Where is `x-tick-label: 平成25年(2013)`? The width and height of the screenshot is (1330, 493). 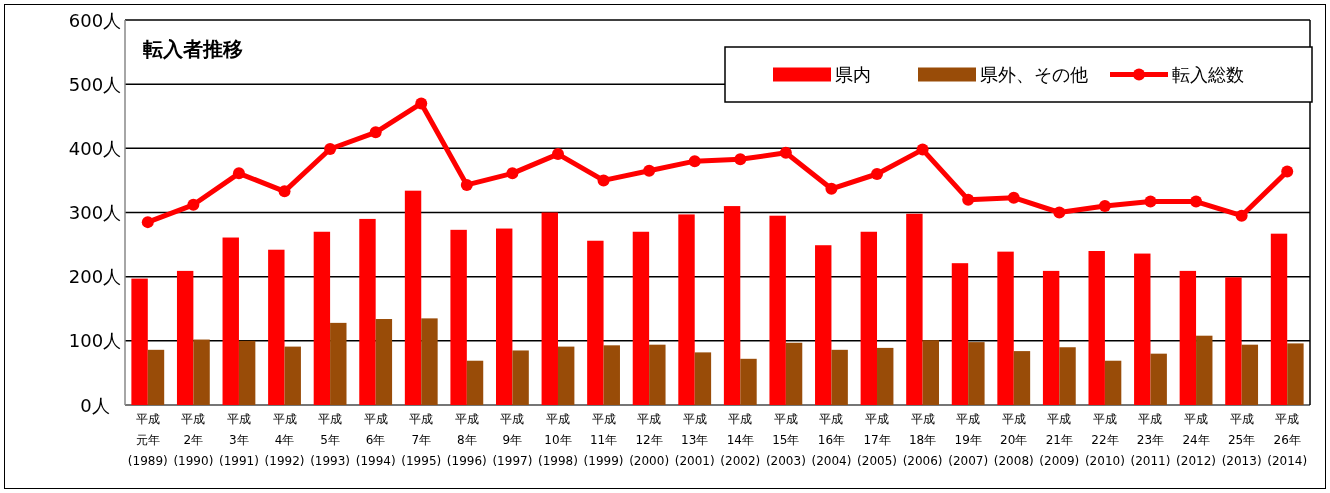 x-tick-label: 平成25年(2013) is located at coordinates (1241, 440).